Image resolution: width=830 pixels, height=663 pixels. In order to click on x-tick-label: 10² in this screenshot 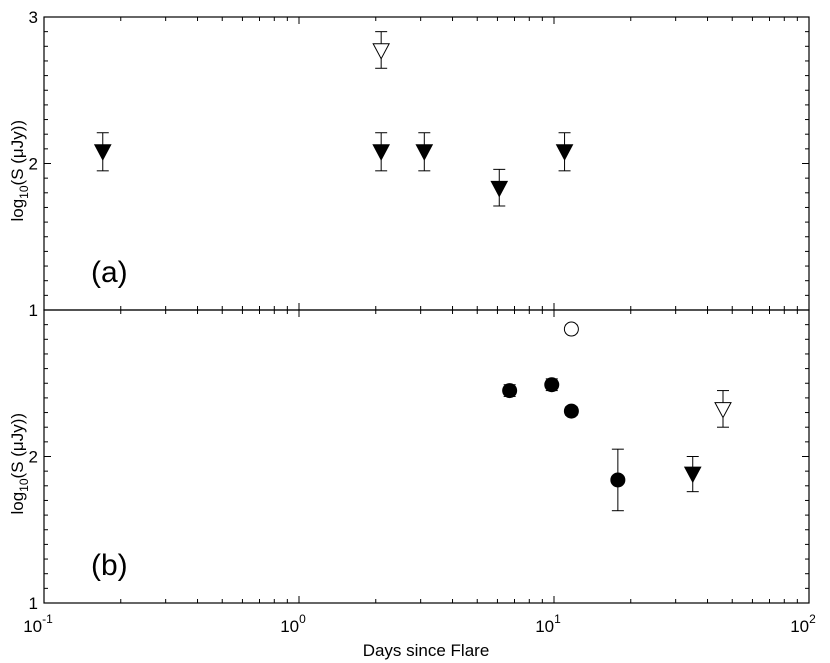, I will do `click(803, 624)`.